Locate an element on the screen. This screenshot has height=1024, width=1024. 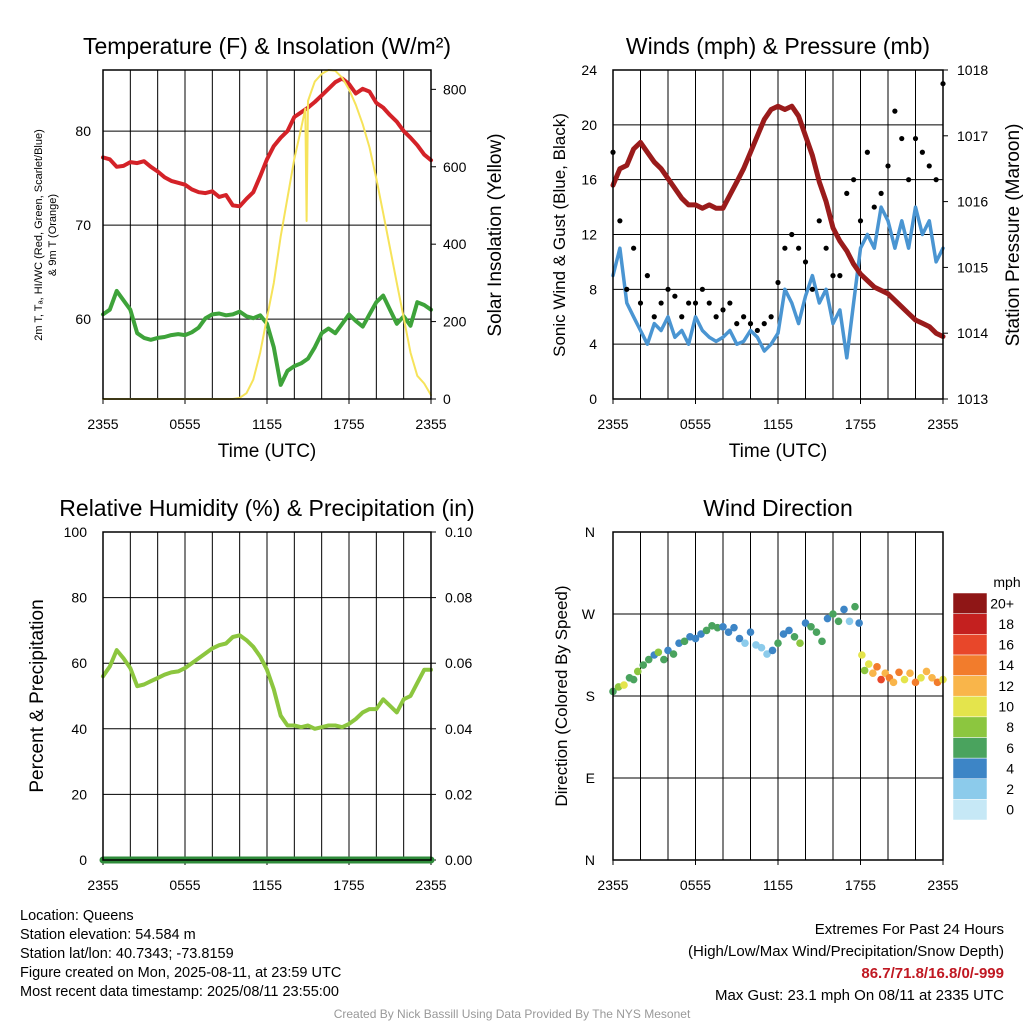
plot-frame is located at coordinates (778, 234).